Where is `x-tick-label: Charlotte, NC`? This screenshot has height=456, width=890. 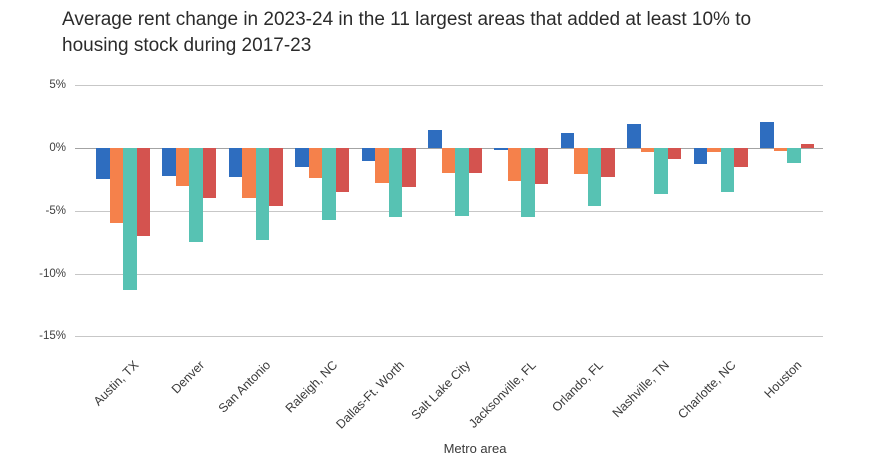 x-tick-label: Charlotte, NC is located at coordinates (707, 390).